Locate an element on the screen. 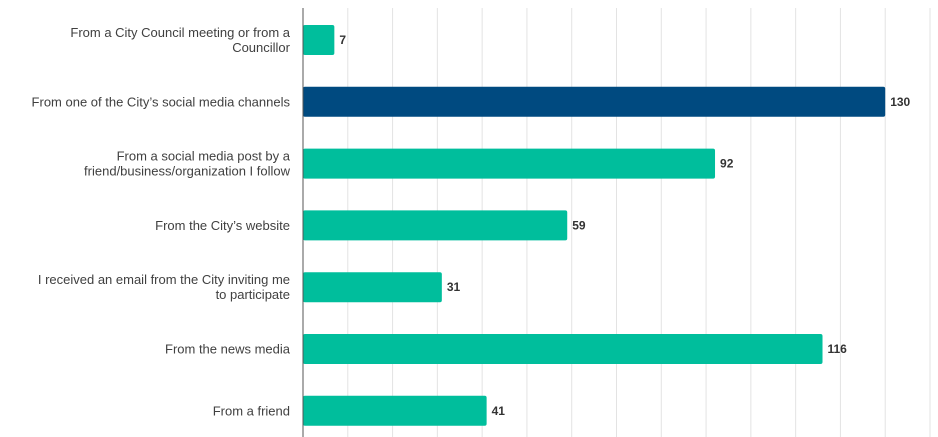  value-label: 59 is located at coordinates (579, 225).